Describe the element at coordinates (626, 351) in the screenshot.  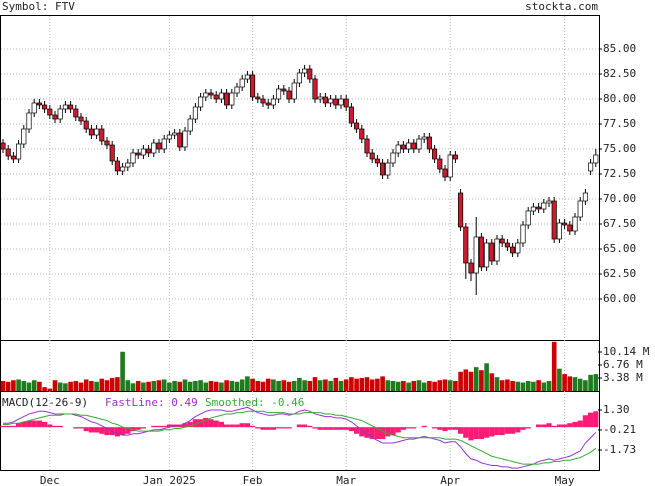
I see `y-tick-label: 10.14 M` at that location.